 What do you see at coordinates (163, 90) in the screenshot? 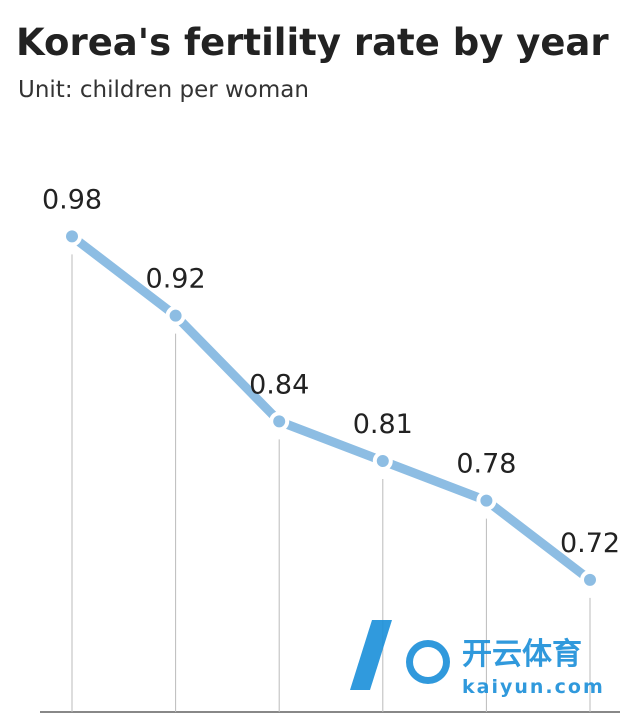
I see `chart-subtitle: Unit: children per woman` at bounding box center [163, 90].